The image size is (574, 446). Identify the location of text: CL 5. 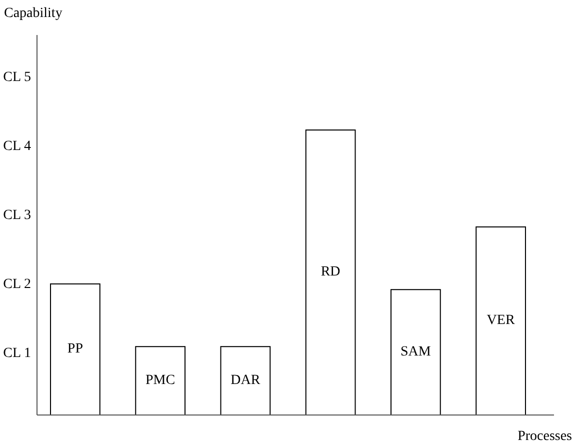
(17, 77).